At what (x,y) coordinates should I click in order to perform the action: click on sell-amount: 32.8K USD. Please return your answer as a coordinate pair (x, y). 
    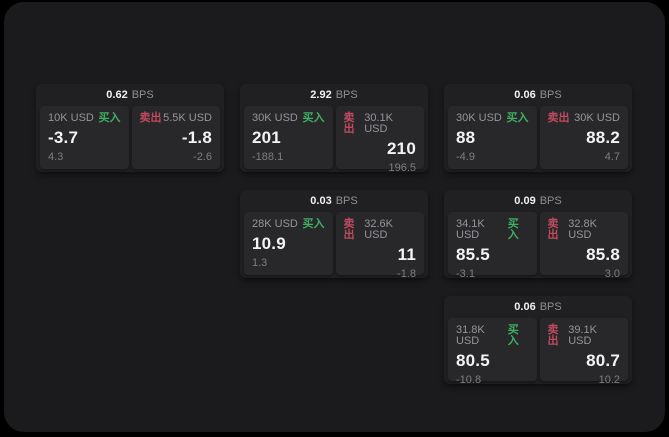
    Looking at the image, I should click on (582, 229).